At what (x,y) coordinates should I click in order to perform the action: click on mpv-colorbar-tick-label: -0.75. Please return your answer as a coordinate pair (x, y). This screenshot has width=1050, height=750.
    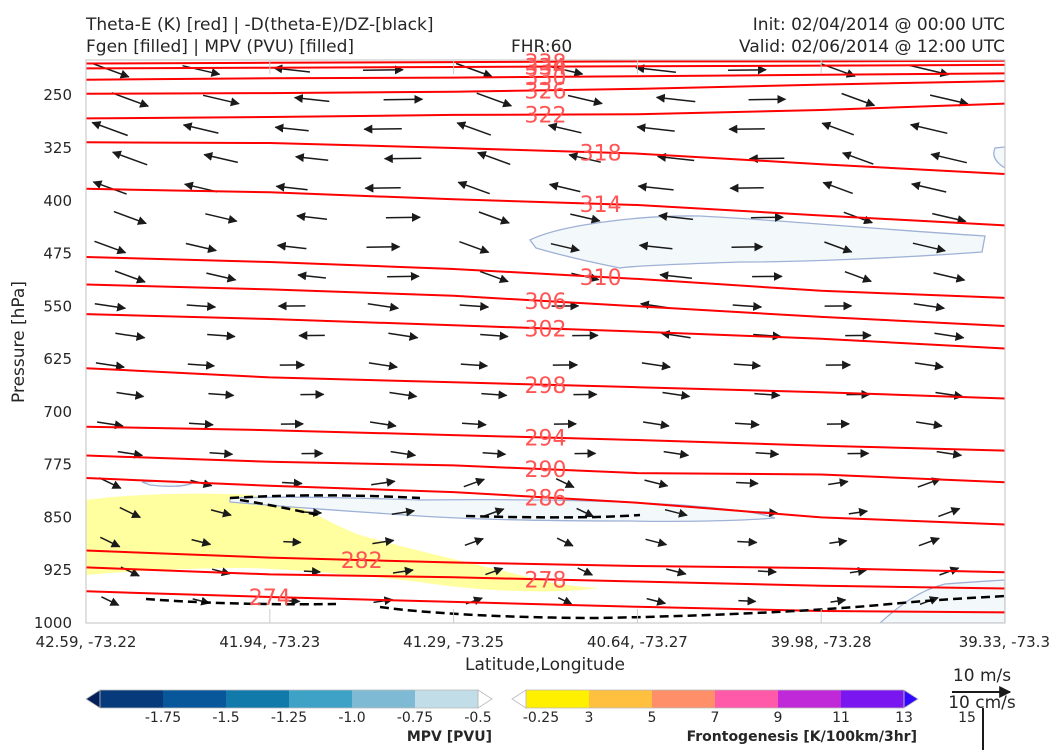
    Looking at the image, I should click on (415, 718).